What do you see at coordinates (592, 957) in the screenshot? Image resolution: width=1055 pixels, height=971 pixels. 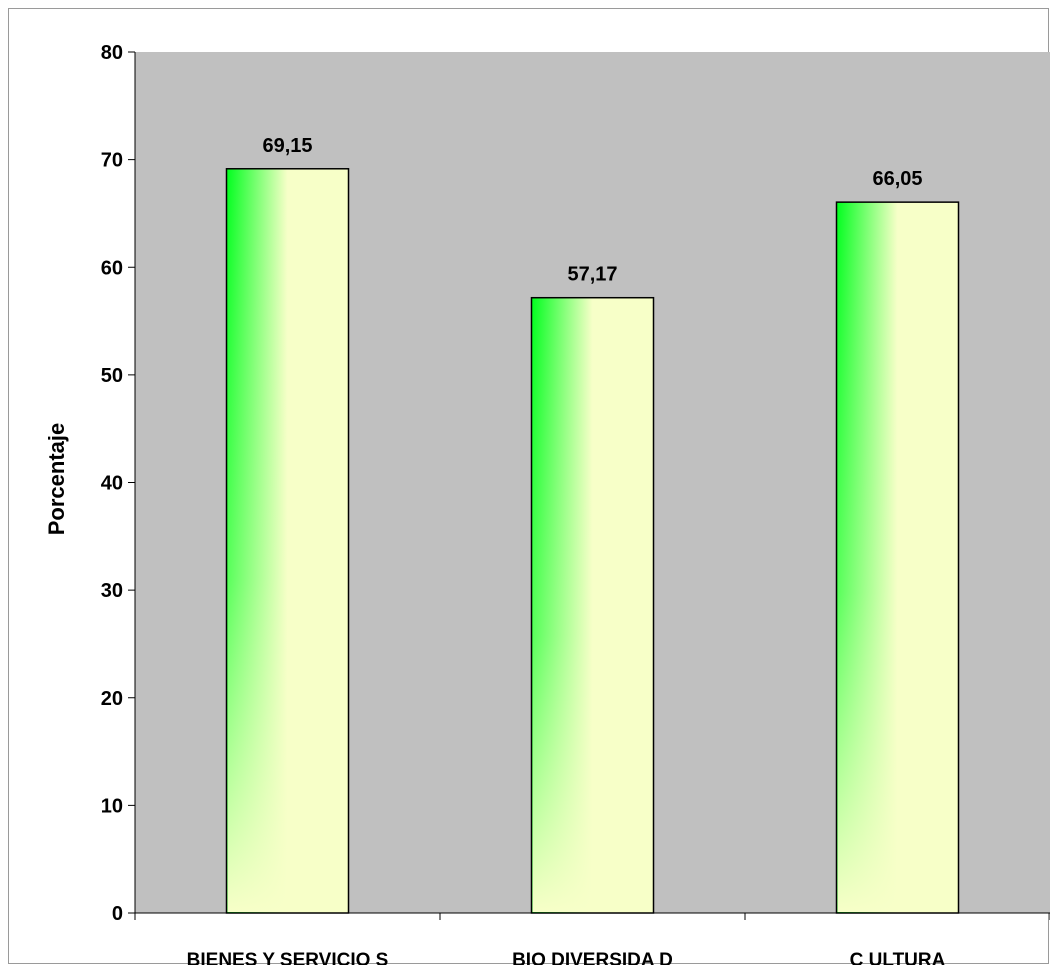 I see `x-category-label: BIO DIVERSIDA D` at bounding box center [592, 957].